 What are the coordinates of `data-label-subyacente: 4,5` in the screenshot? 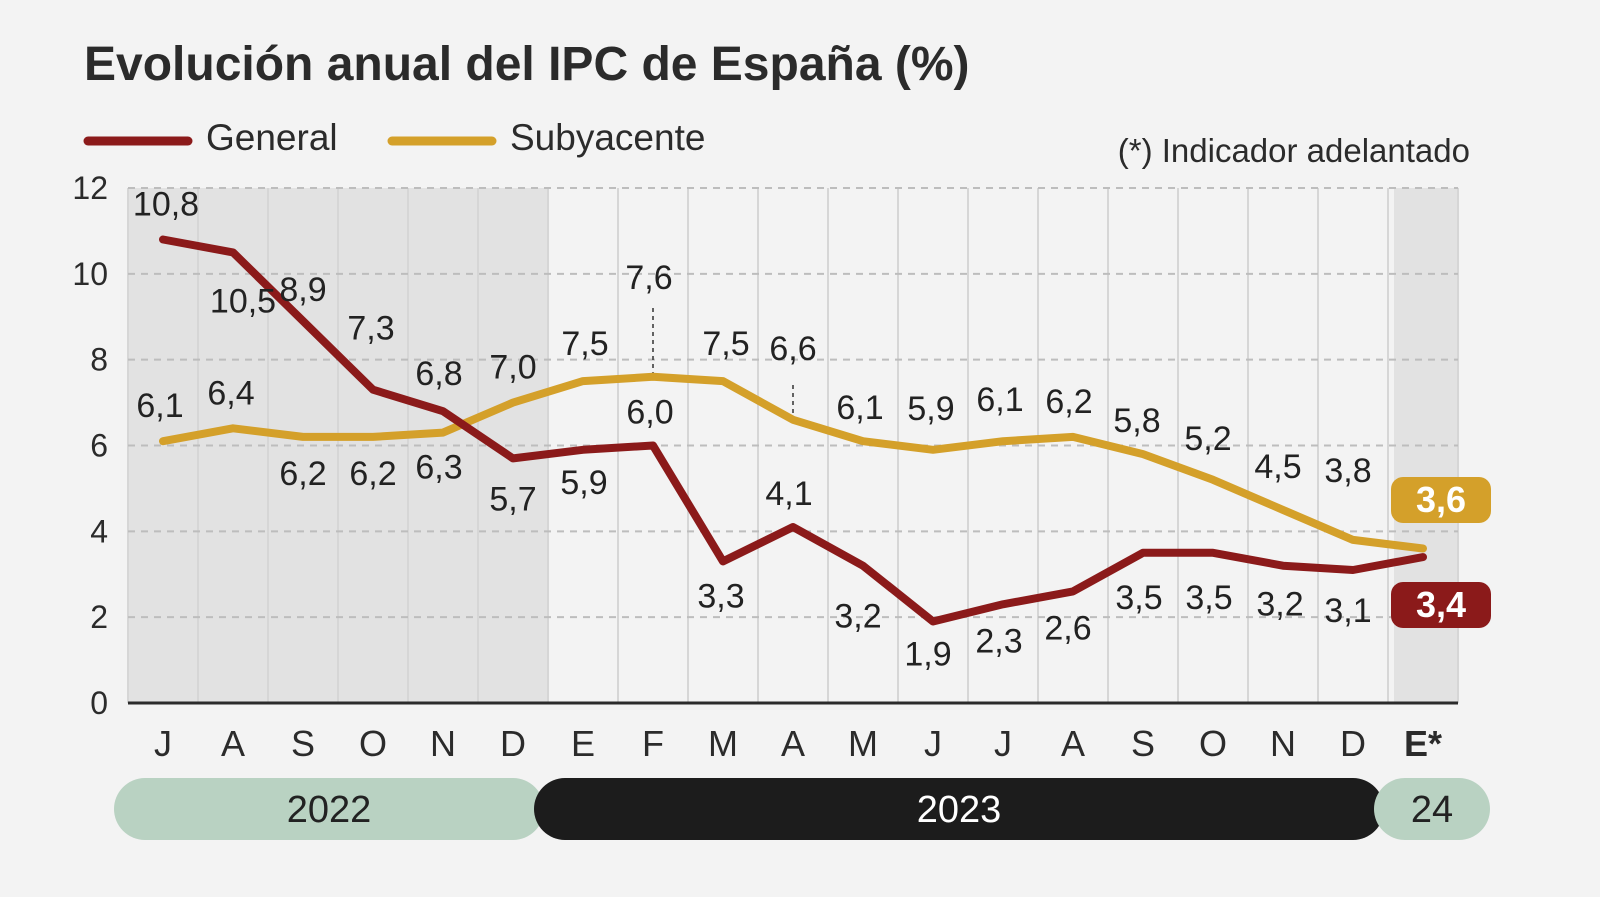 It's located at (1277, 467).